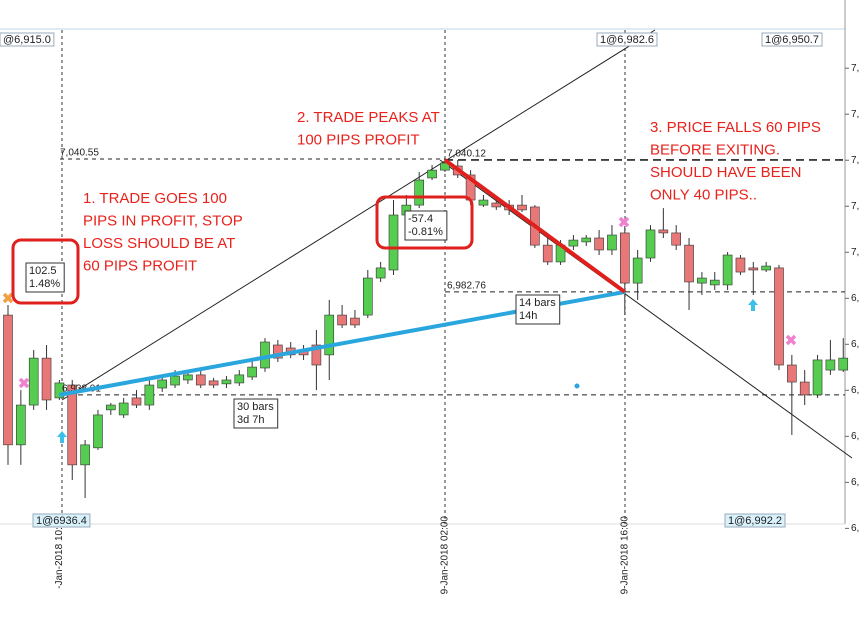 The image size is (866, 620). I want to click on annotation: LOSS SHOULD BE AT, so click(159, 243).